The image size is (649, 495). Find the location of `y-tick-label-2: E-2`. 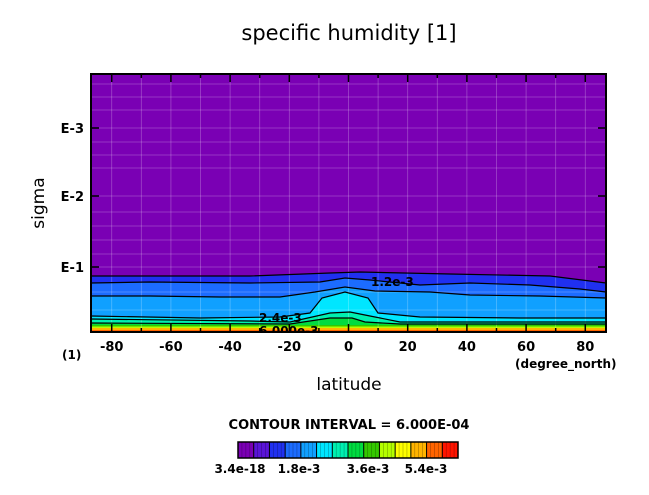

y-tick-label-2: E-2 is located at coordinates (72, 197).